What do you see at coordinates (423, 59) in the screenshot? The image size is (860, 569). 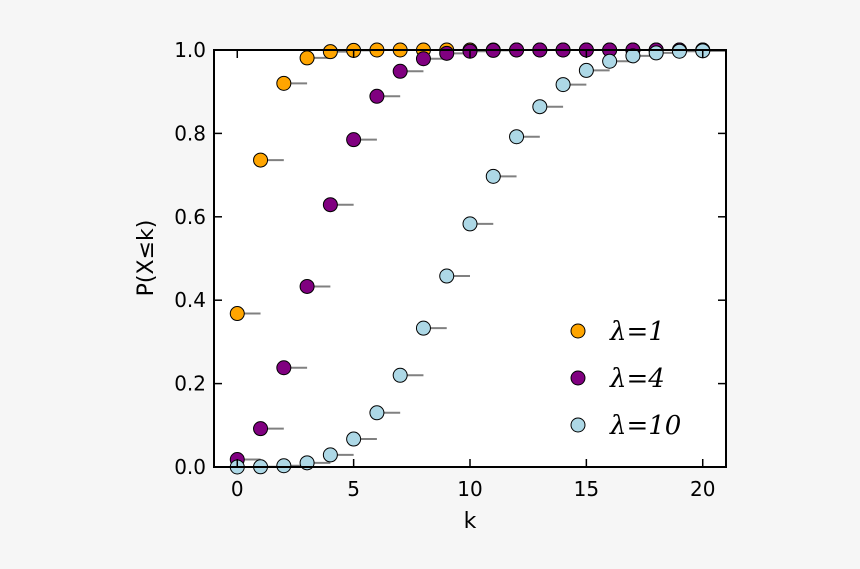 I see `data-point-s1-k8` at bounding box center [423, 59].